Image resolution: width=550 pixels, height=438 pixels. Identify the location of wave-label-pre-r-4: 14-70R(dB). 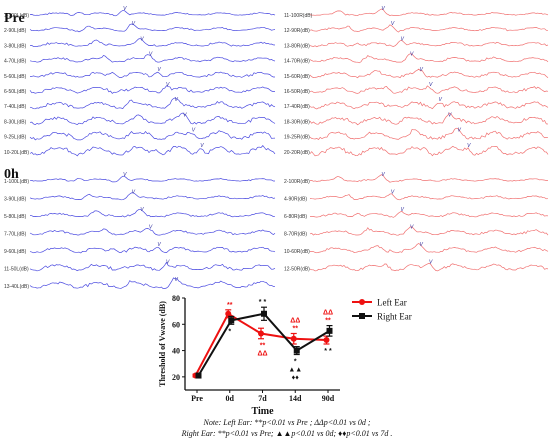
(297, 62).